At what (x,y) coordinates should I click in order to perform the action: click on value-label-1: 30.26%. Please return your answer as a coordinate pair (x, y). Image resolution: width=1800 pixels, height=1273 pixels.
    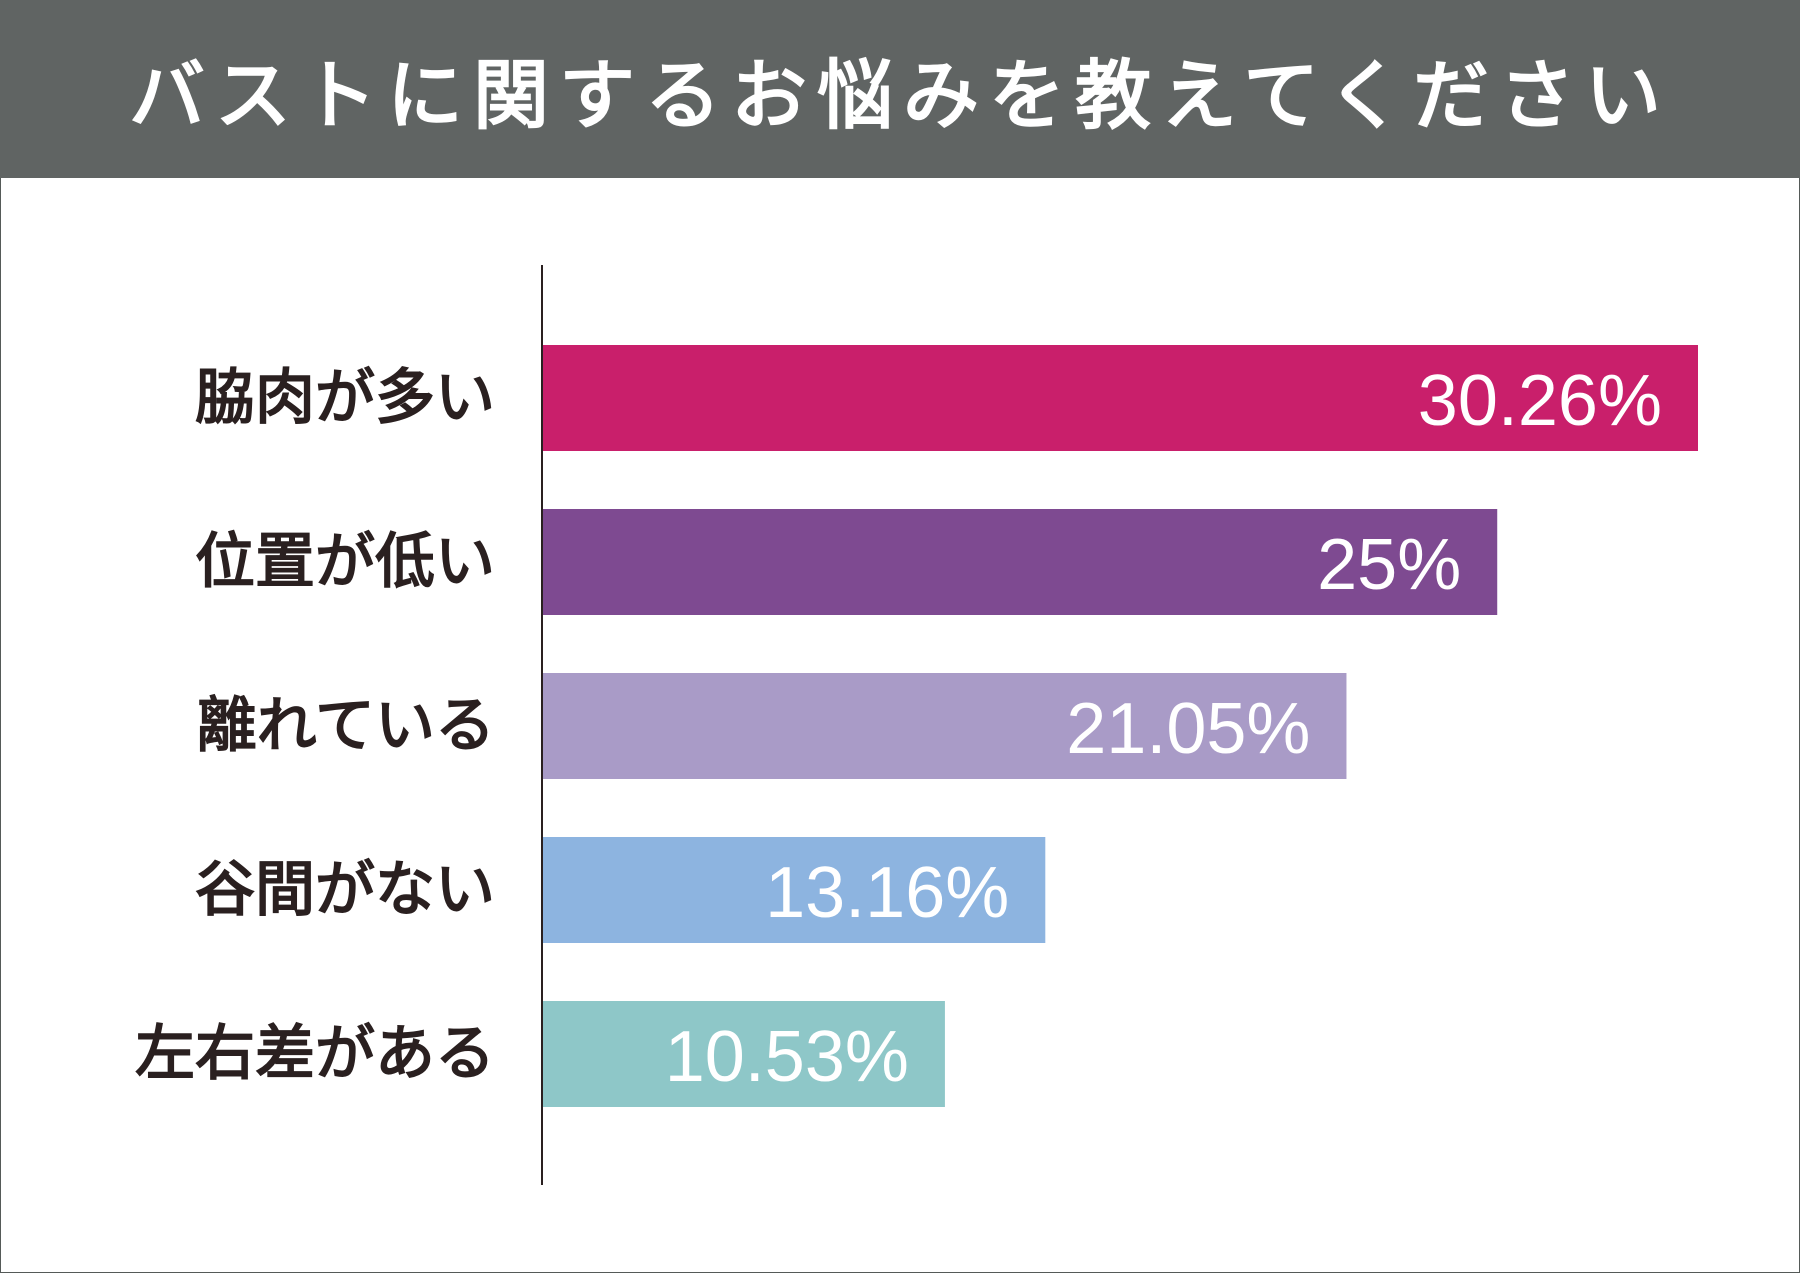
    Looking at the image, I should click on (1540, 401).